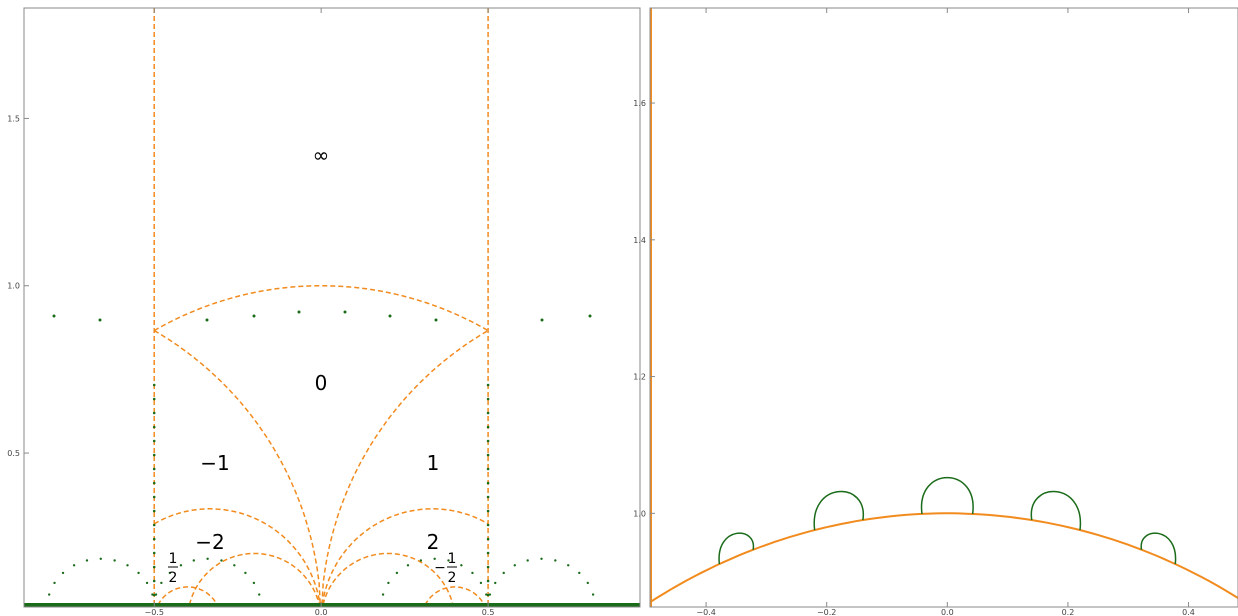  Describe the element at coordinates (639, 377) in the screenshot. I see `y-tick-label: 1.2` at that location.